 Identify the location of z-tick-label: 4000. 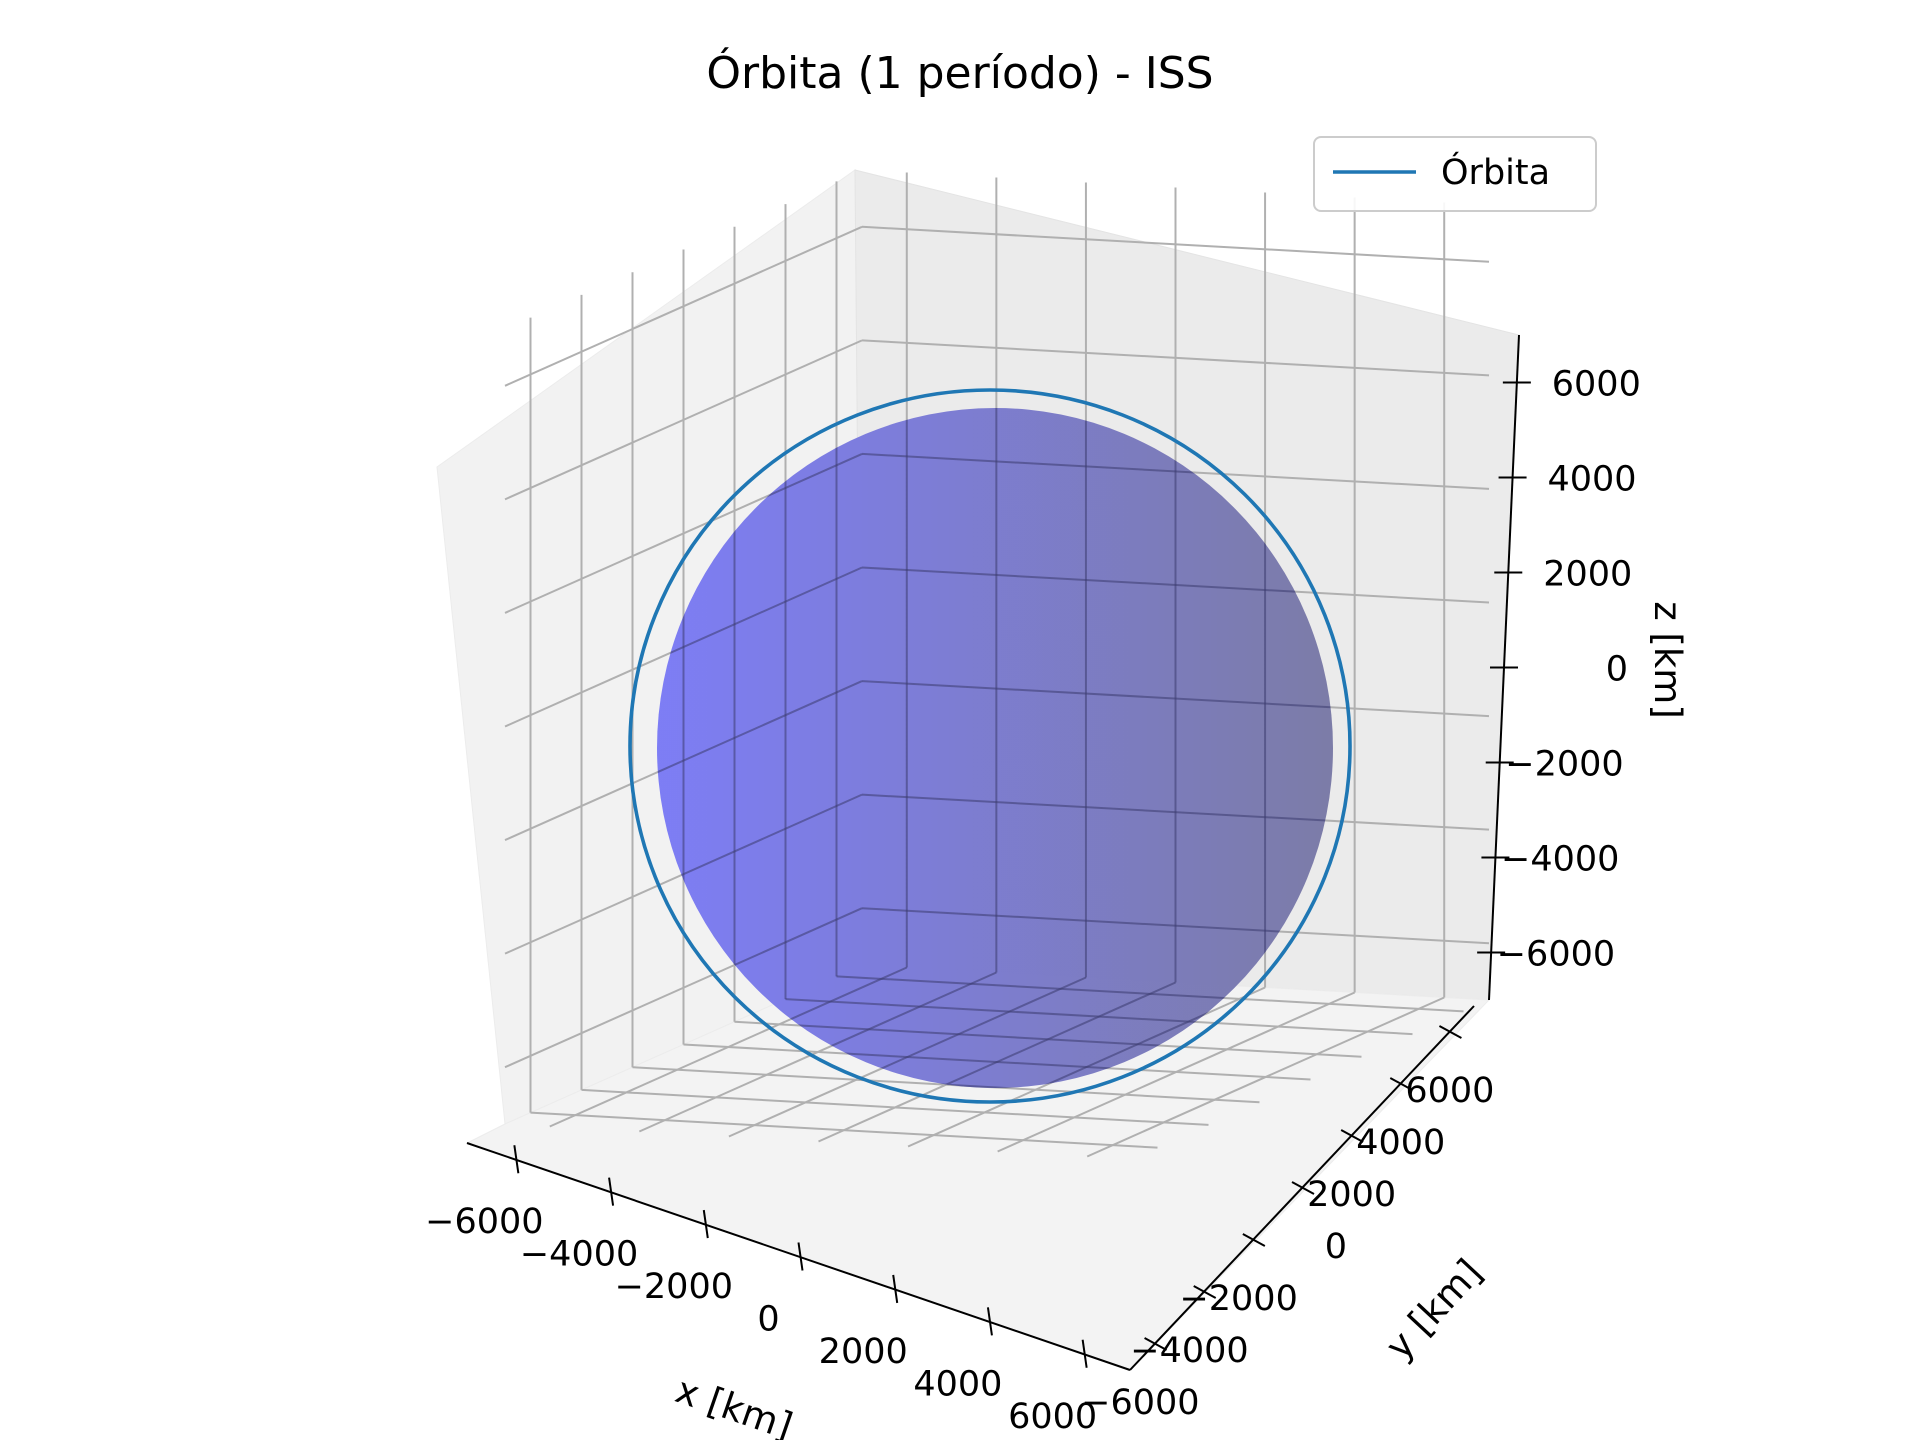
(1591, 480).